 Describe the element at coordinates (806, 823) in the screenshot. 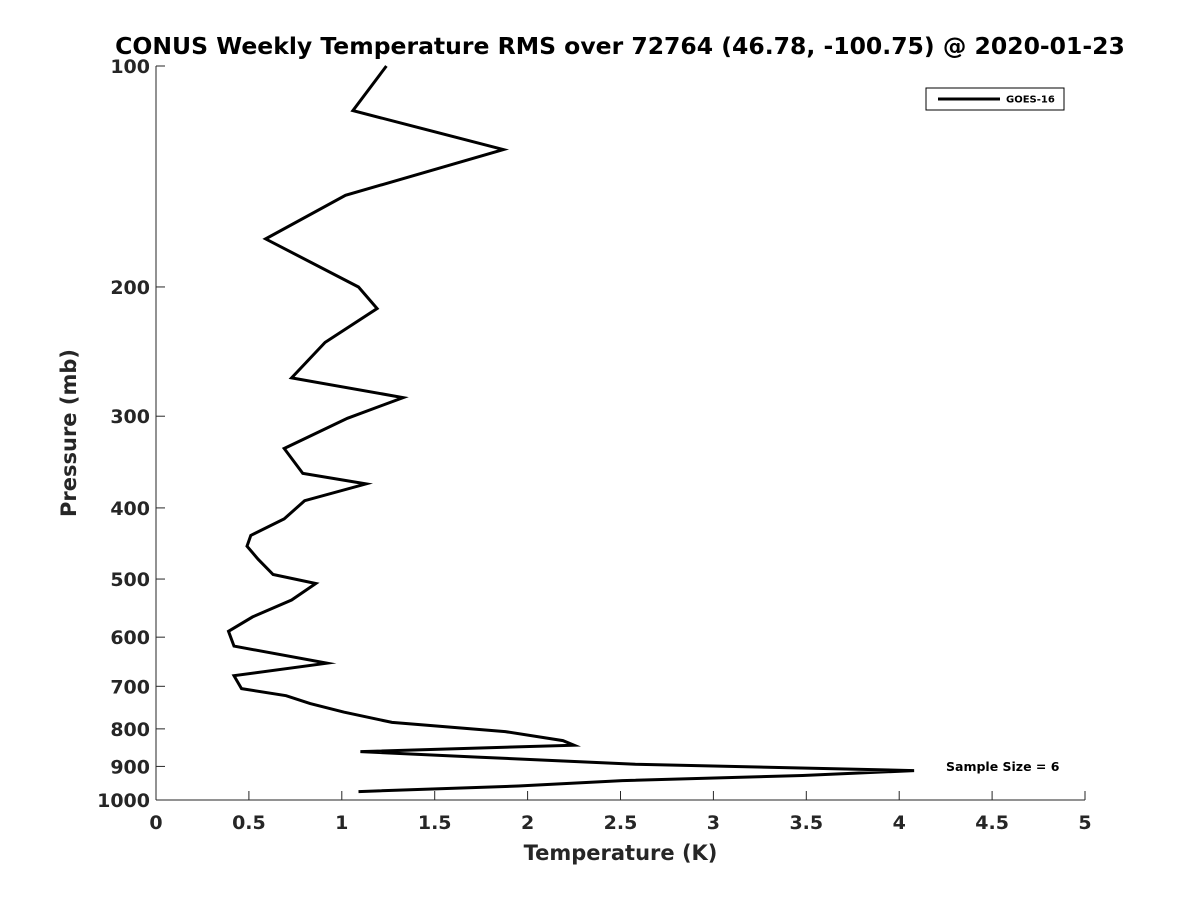

I see `x-tick-label: 3.5` at that location.